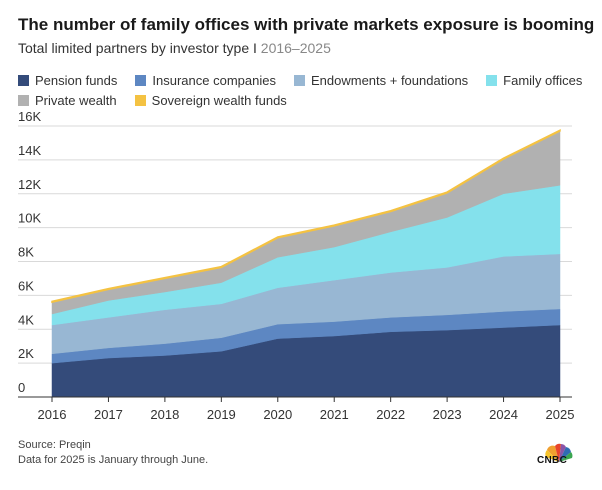  Describe the element at coordinates (26, 252) in the screenshot. I see `y-tick-label-8K: 8K` at that location.